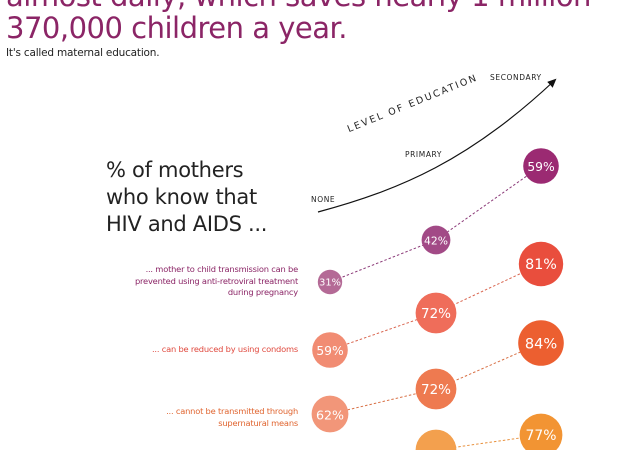  Describe the element at coordinates (176, 28) in the screenshot. I see `headline-line-2: 370,000 children a year.` at that location.